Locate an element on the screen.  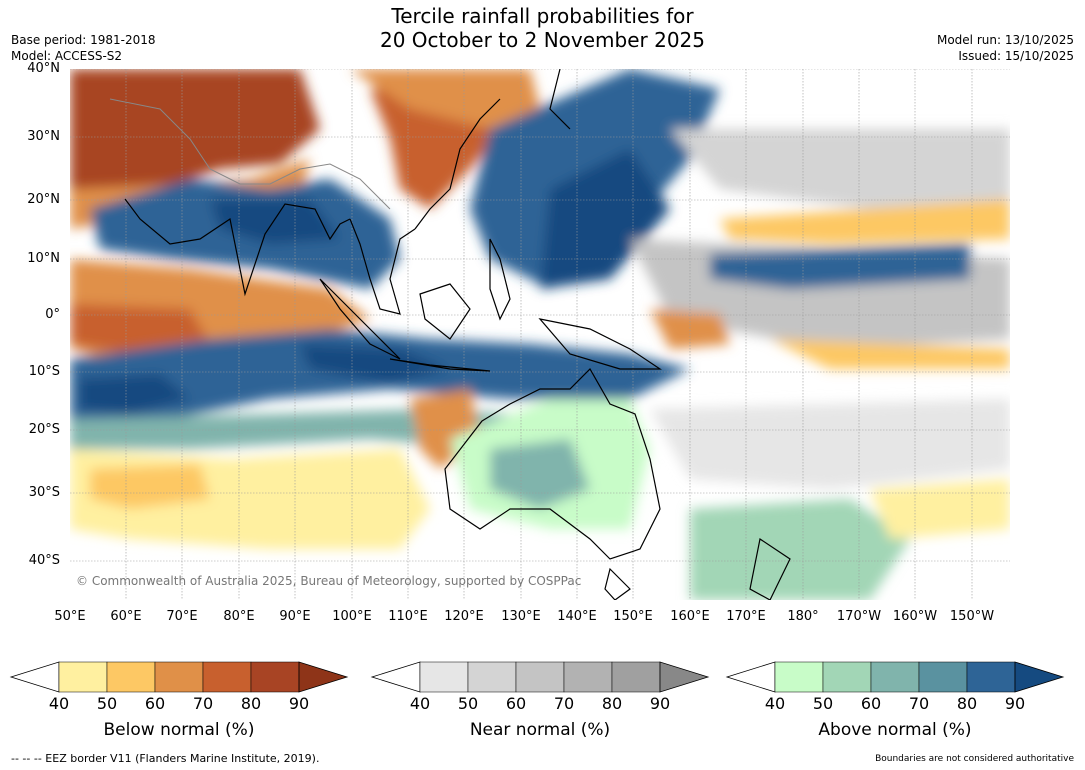
field-near-npac is located at coordinates (840, 174).